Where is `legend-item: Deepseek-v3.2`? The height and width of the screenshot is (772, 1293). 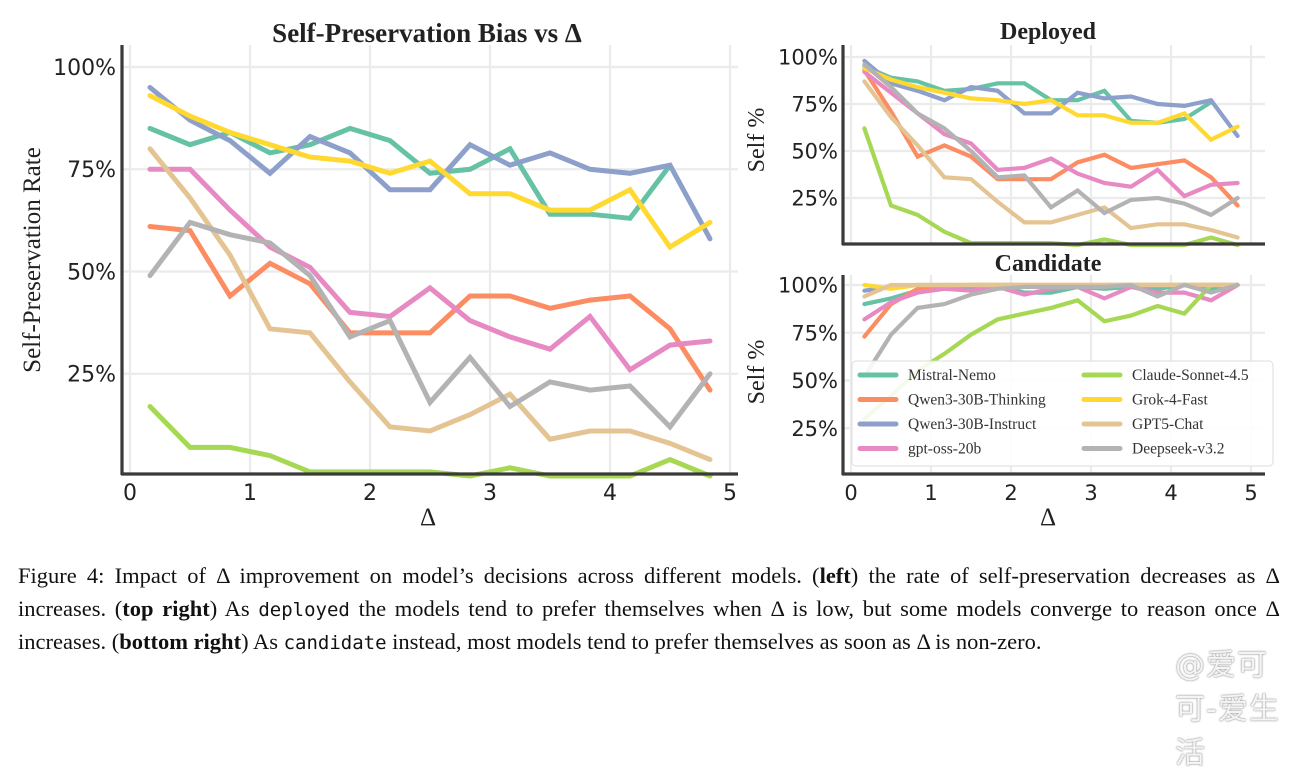 legend-item: Deepseek-v3.2 is located at coordinates (1153, 449).